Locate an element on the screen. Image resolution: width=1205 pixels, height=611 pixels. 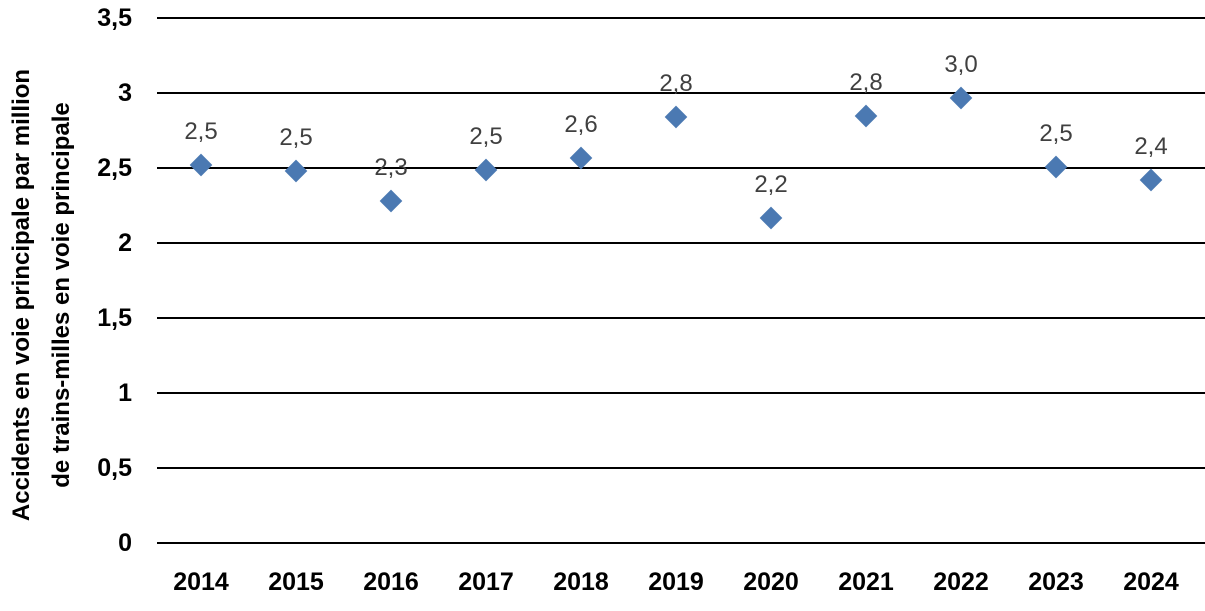
x-tick-label: 2019 is located at coordinates (676, 582).